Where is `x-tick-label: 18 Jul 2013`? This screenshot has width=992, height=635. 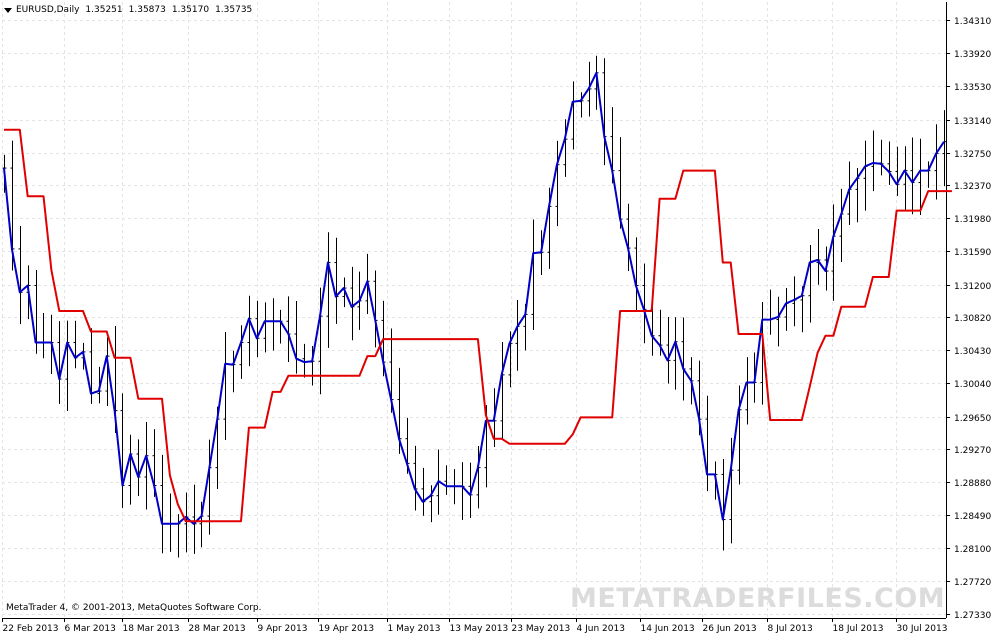
x-tick-label: 18 Jul 2013 is located at coordinates (858, 629).